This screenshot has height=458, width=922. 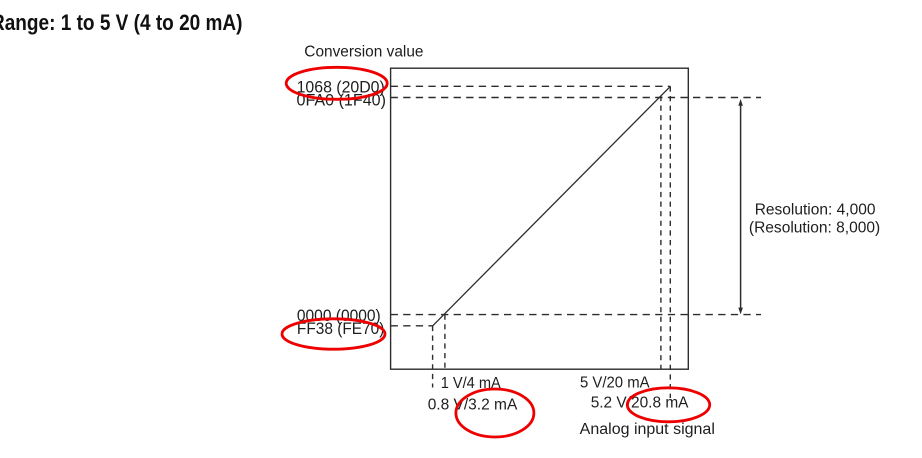 I want to click on svg-text: 1068 (20D0), so click(x=341, y=86).